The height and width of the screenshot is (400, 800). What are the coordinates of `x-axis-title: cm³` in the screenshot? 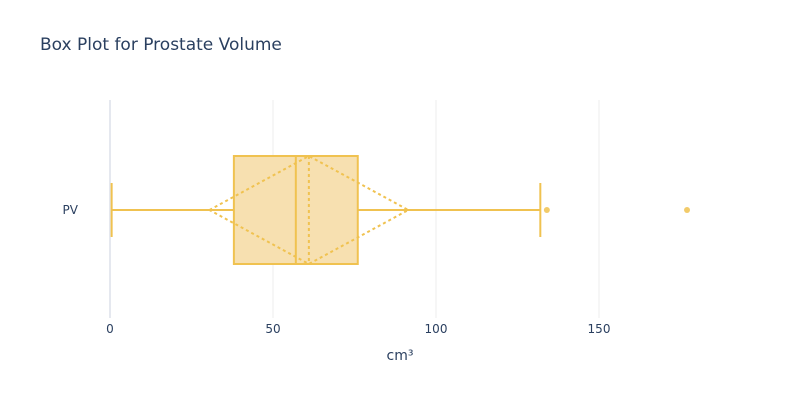 It's located at (400, 356).